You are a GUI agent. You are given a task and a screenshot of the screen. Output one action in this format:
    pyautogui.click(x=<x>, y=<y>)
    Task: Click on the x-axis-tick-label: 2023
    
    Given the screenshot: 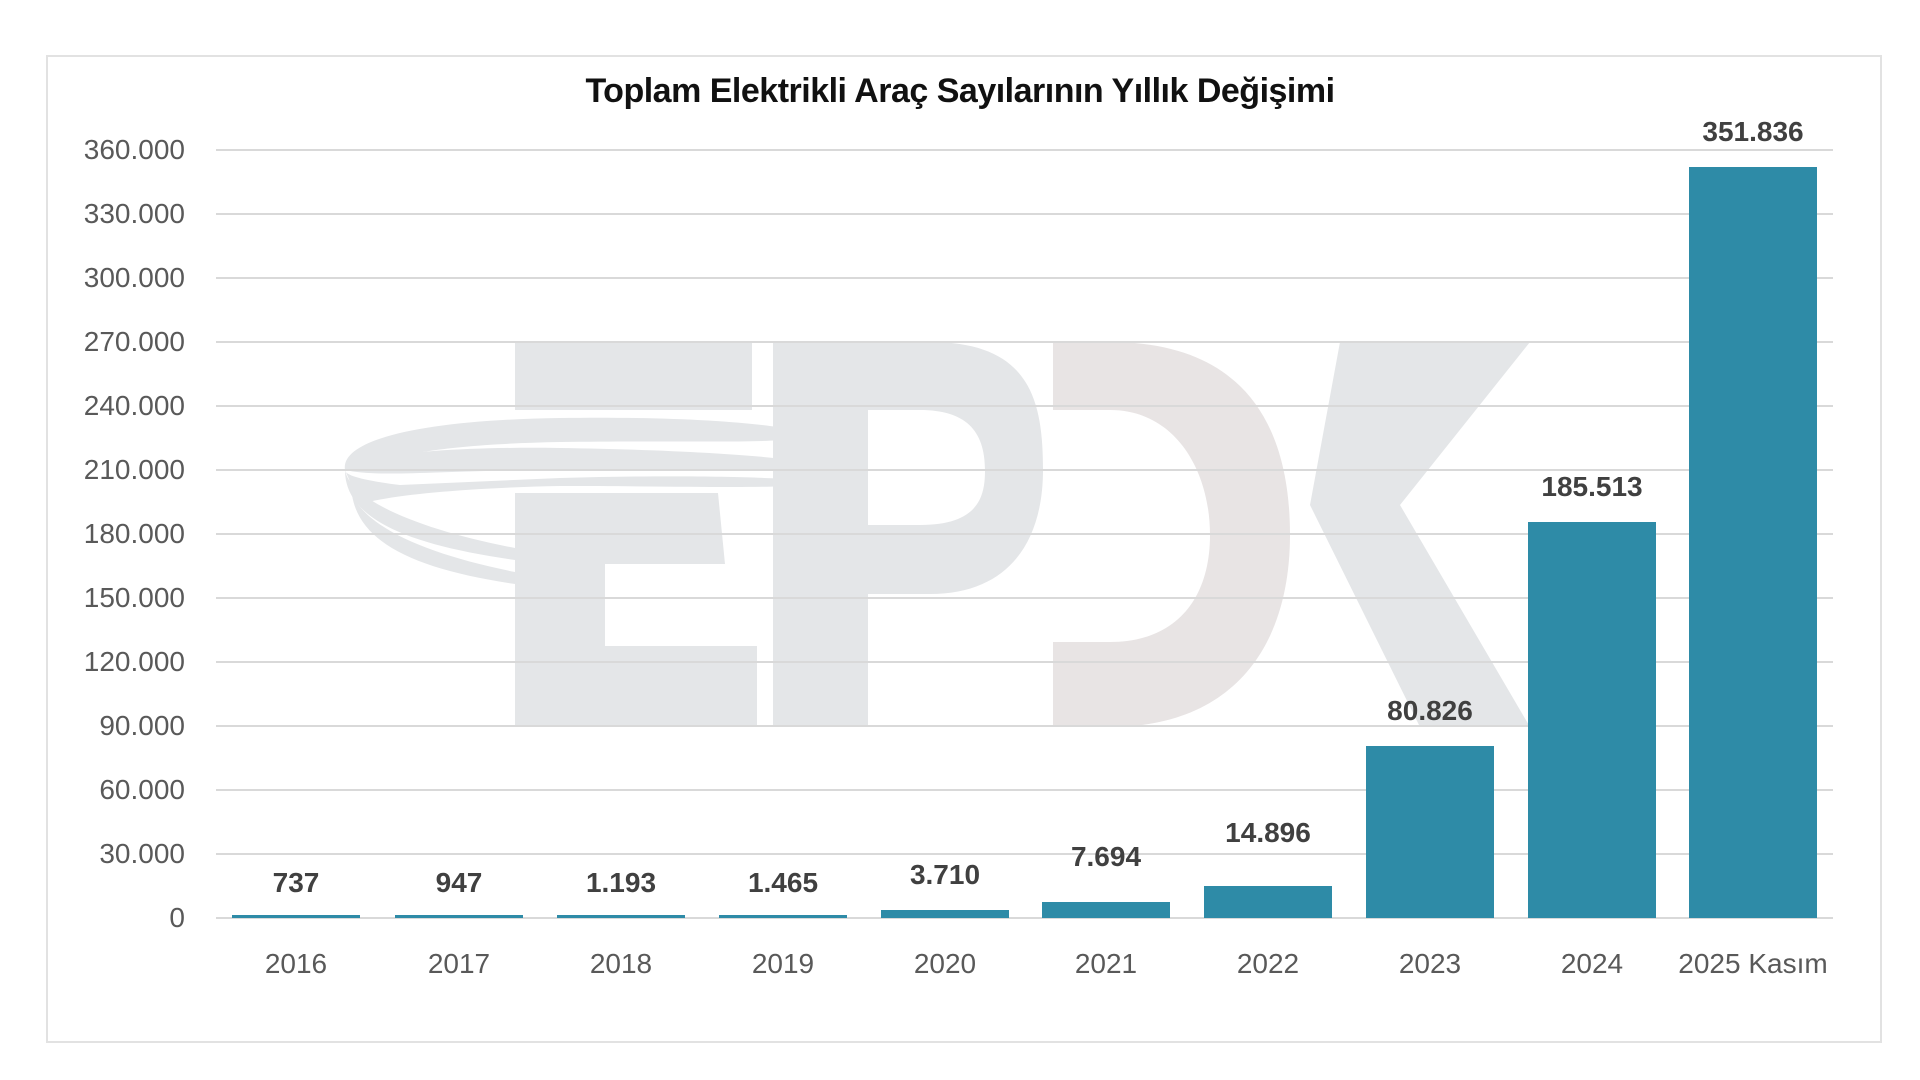 What is the action you would take?
    pyautogui.click(x=1430, y=963)
    